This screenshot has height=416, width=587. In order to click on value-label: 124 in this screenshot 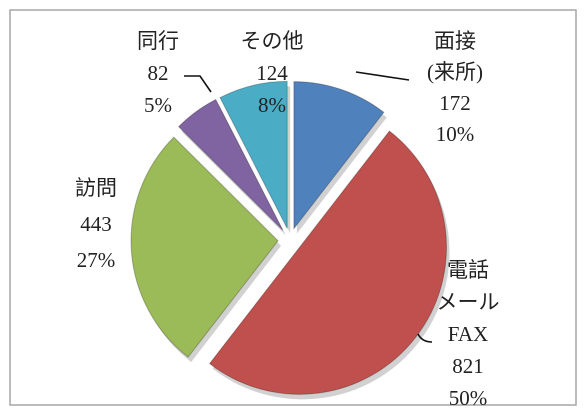, I will do `click(272, 73)`.